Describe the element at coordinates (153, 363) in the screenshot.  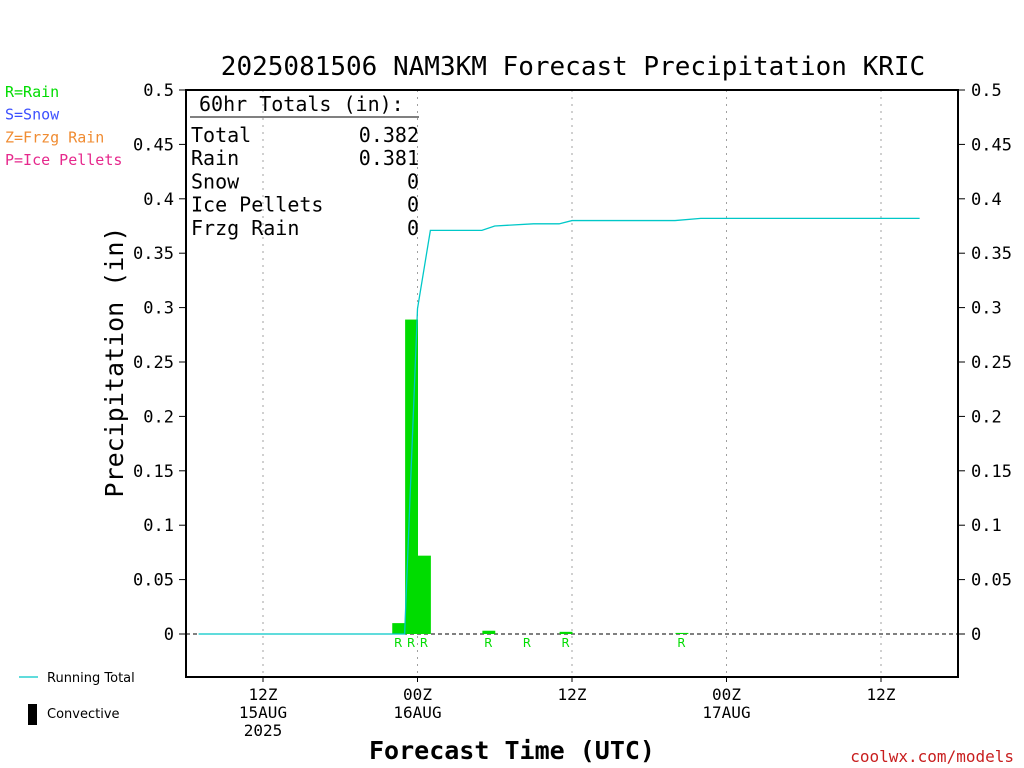
I see `y-tick-label-left: 0.25` at that location.